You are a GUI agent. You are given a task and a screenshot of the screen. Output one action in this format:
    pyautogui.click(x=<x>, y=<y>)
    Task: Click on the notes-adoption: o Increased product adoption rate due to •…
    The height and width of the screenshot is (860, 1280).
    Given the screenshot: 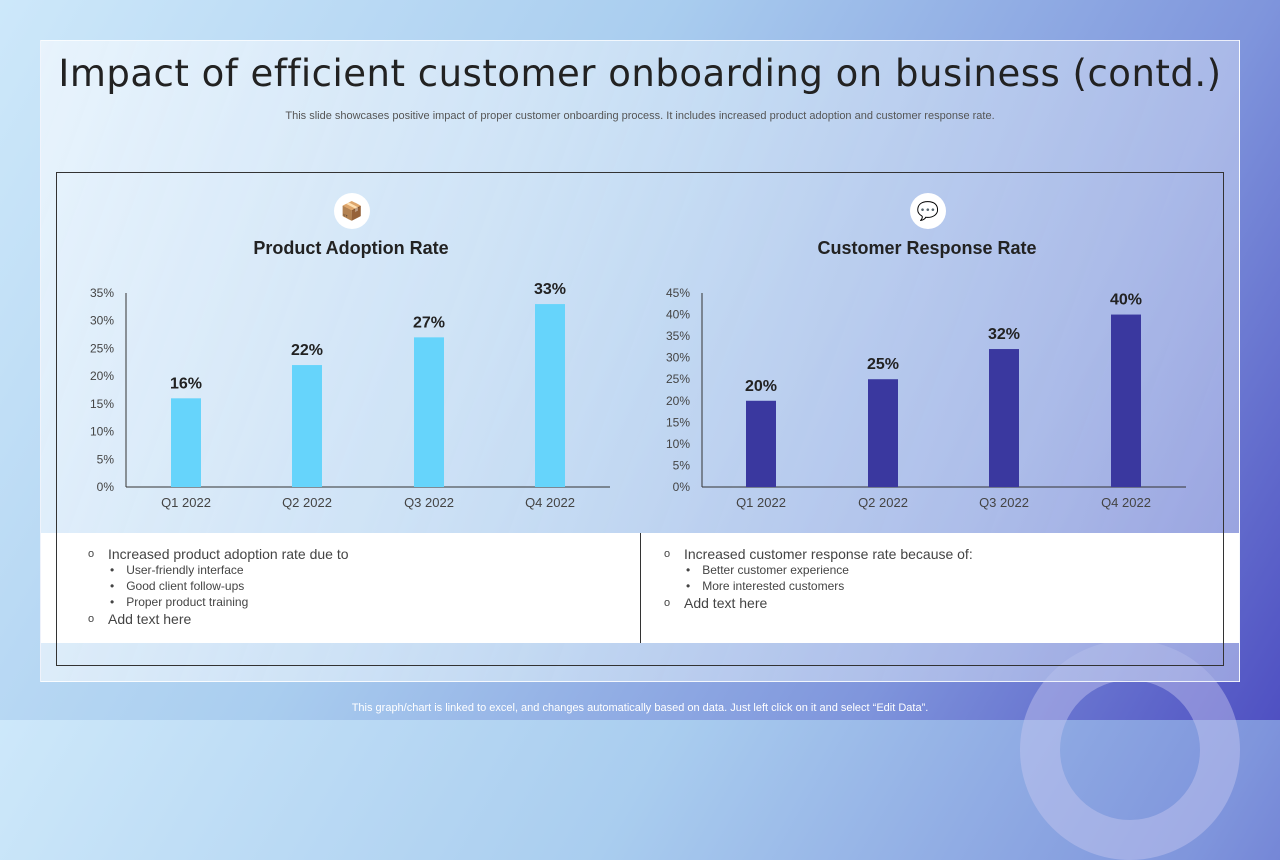 What is the action you would take?
    pyautogui.click(x=218, y=586)
    